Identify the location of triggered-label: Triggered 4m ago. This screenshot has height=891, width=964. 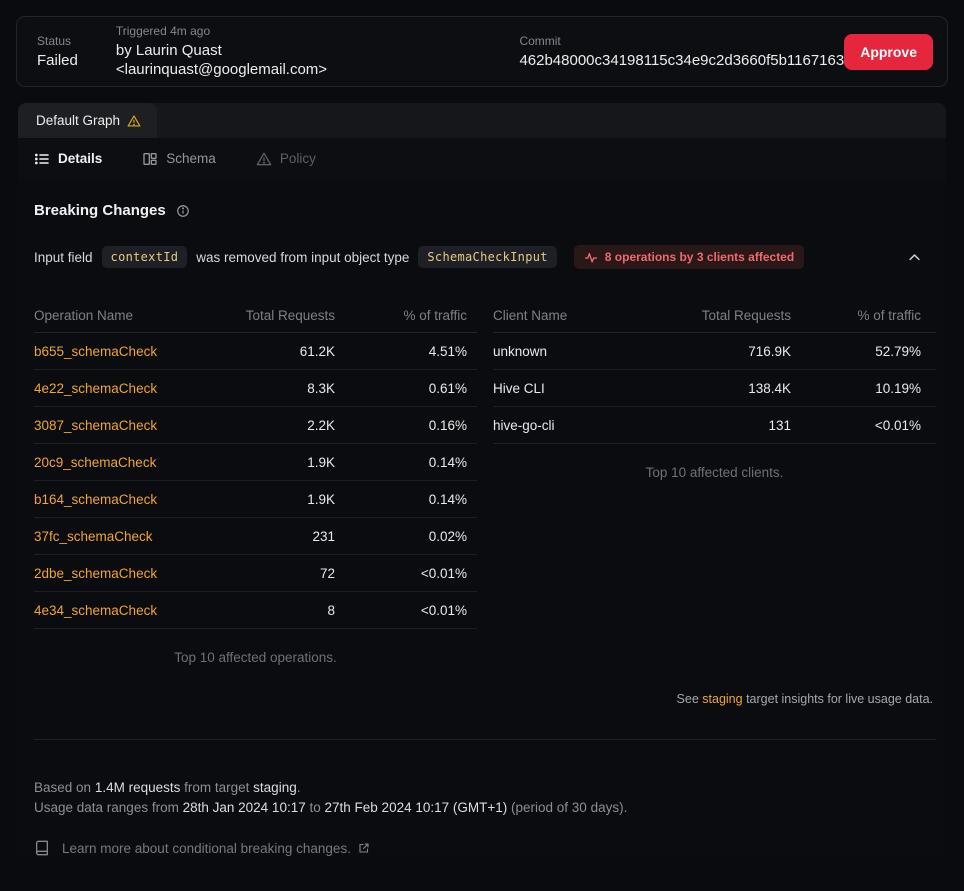
(163, 31).